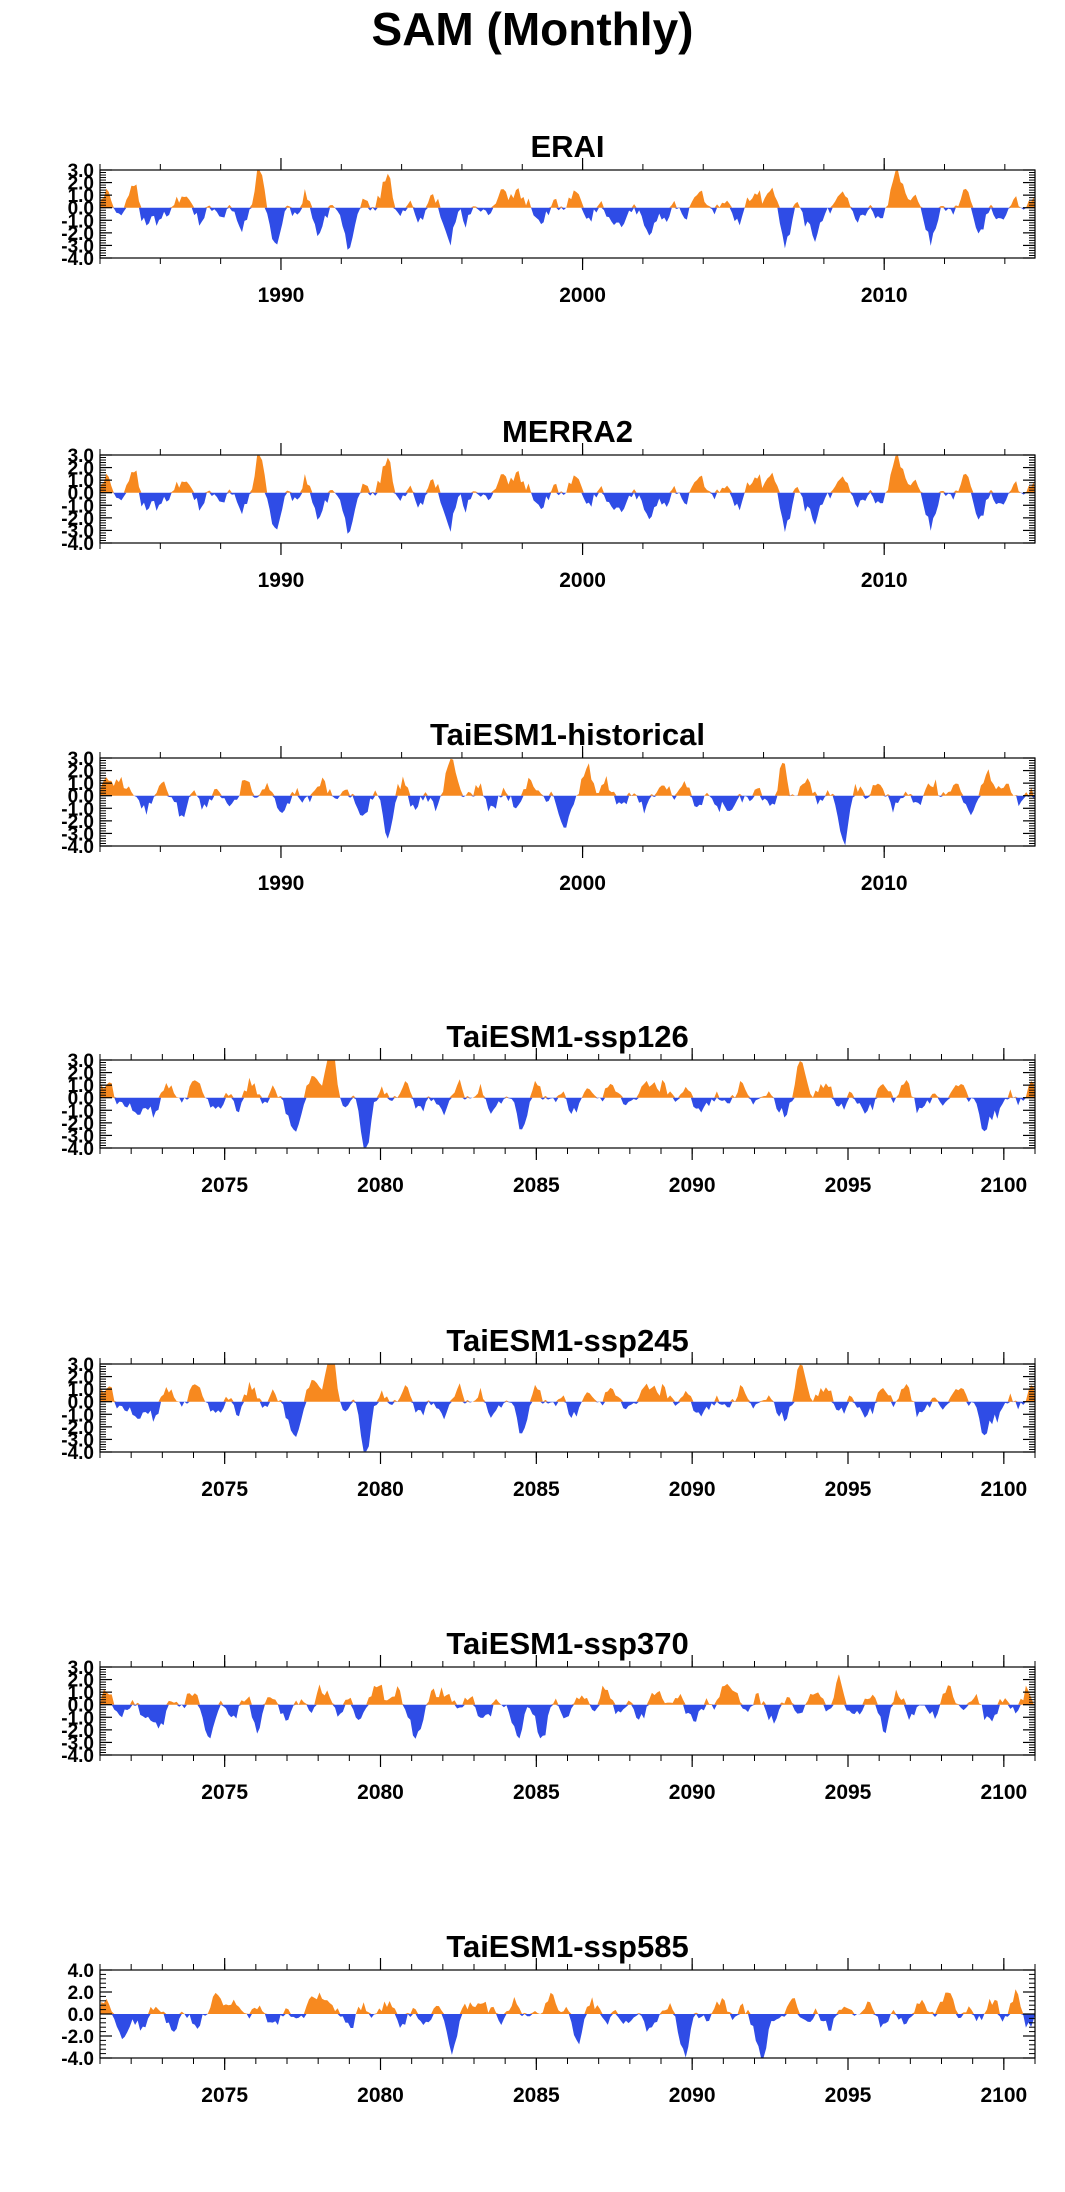 The image size is (1065, 2192). What do you see at coordinates (532, 29) in the screenshot?
I see `page-title: SAM (Monthly)` at bounding box center [532, 29].